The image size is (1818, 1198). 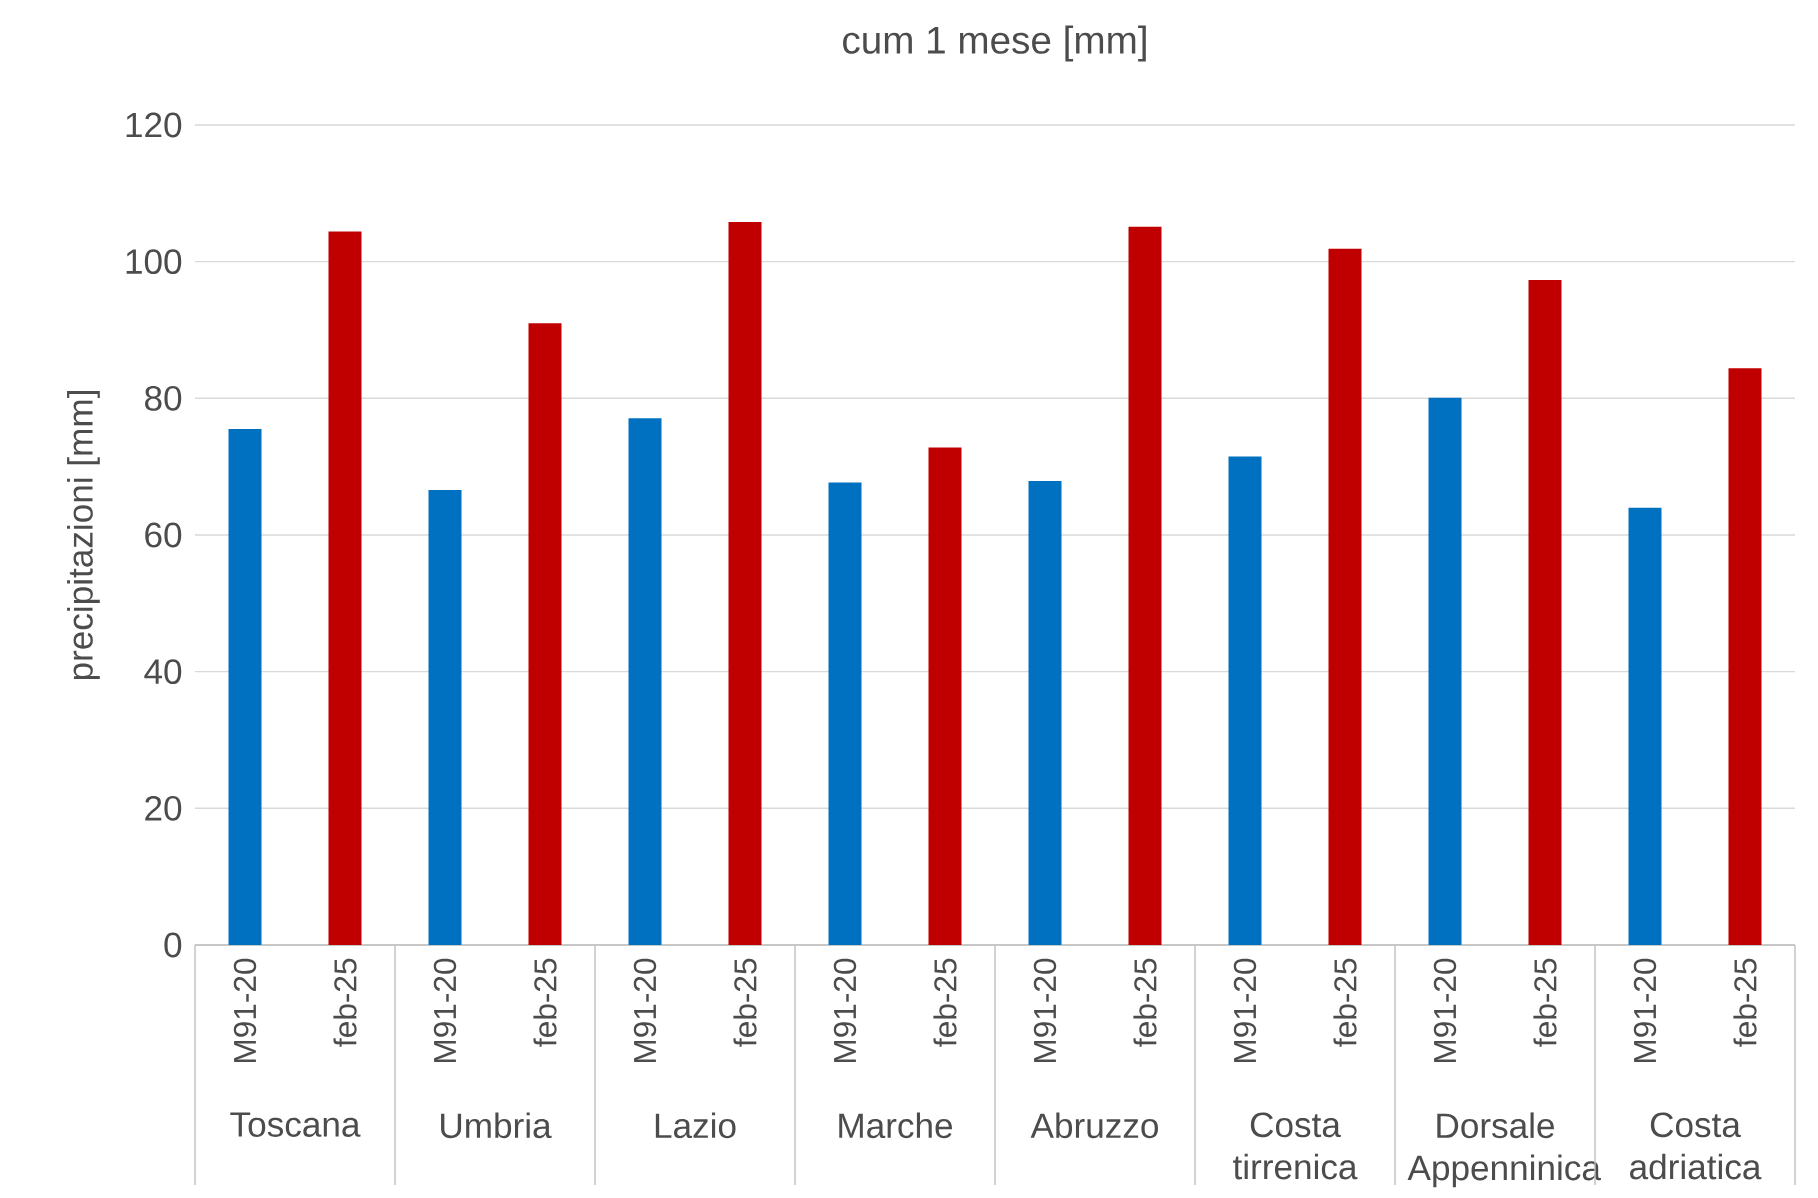 What do you see at coordinates (163, 672) in the screenshot?
I see `y-tick-label: 40` at bounding box center [163, 672].